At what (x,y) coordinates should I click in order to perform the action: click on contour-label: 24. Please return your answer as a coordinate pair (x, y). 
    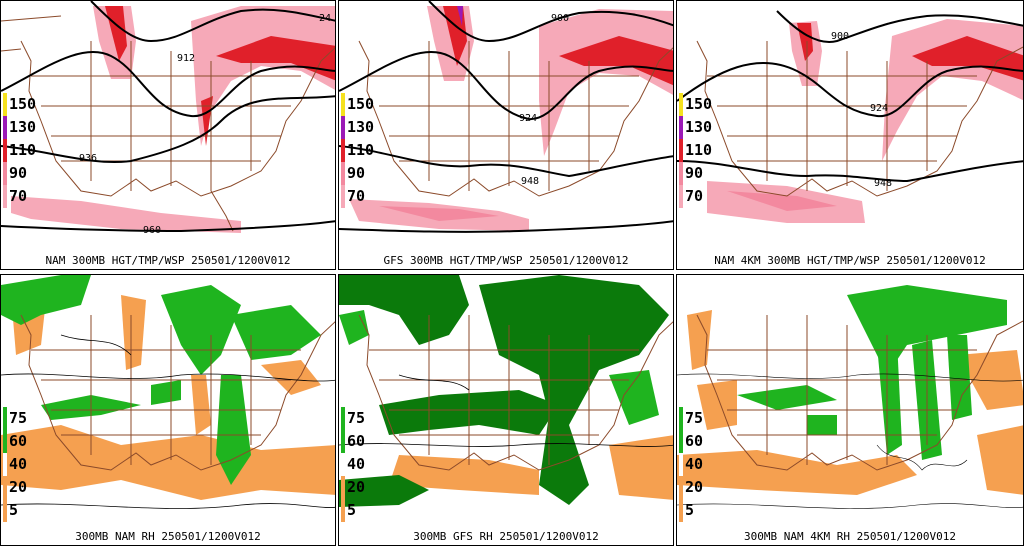
    Looking at the image, I should click on (325, 18).